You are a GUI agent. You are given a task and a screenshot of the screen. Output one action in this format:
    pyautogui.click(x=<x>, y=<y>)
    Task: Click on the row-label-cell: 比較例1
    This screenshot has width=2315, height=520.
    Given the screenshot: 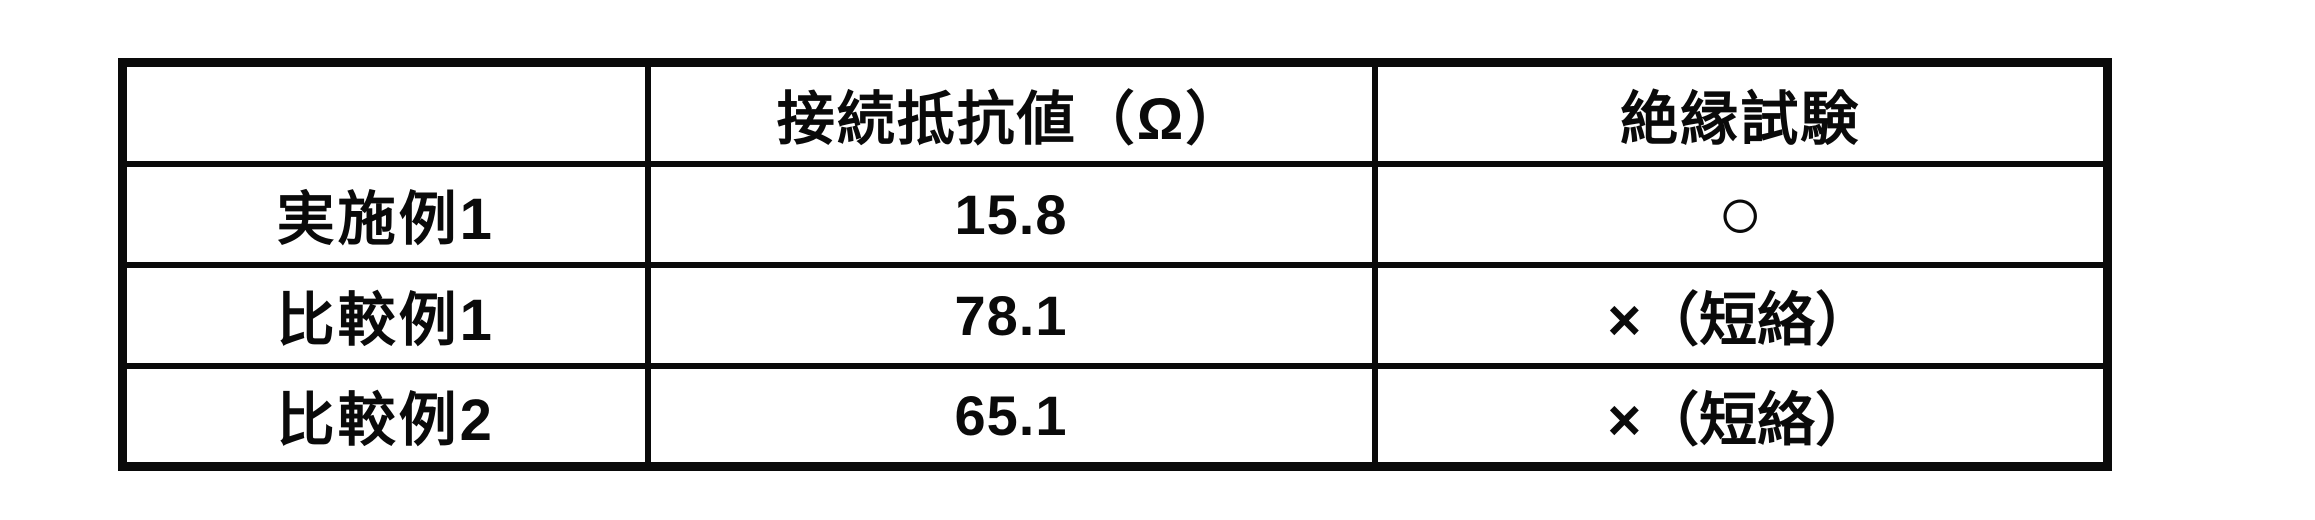 What is the action you would take?
    pyautogui.click(x=385, y=315)
    